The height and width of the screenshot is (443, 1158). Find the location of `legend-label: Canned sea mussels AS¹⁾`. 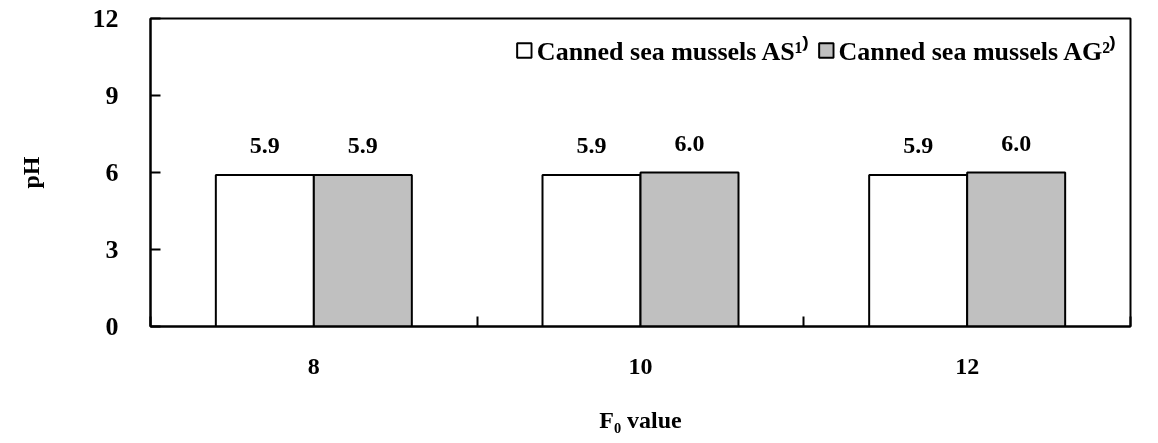

legend-label: Canned sea mussels AS¹⁾ is located at coordinates (672, 51).